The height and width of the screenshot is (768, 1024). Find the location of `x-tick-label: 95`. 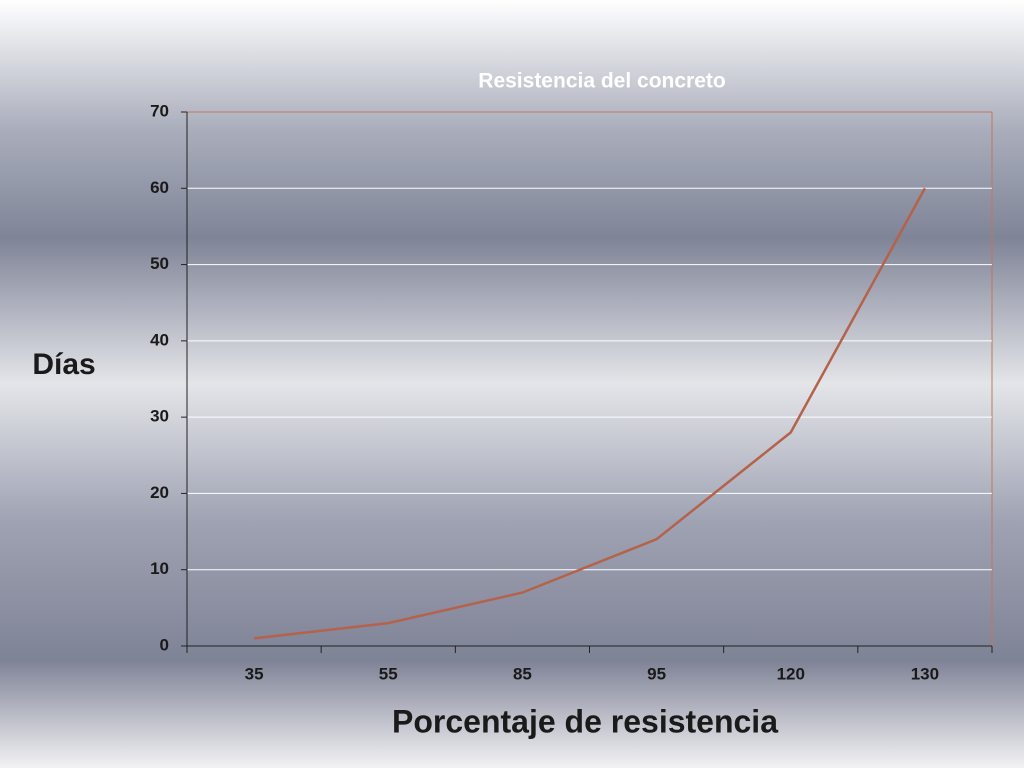

x-tick-label: 95 is located at coordinates (656, 673).